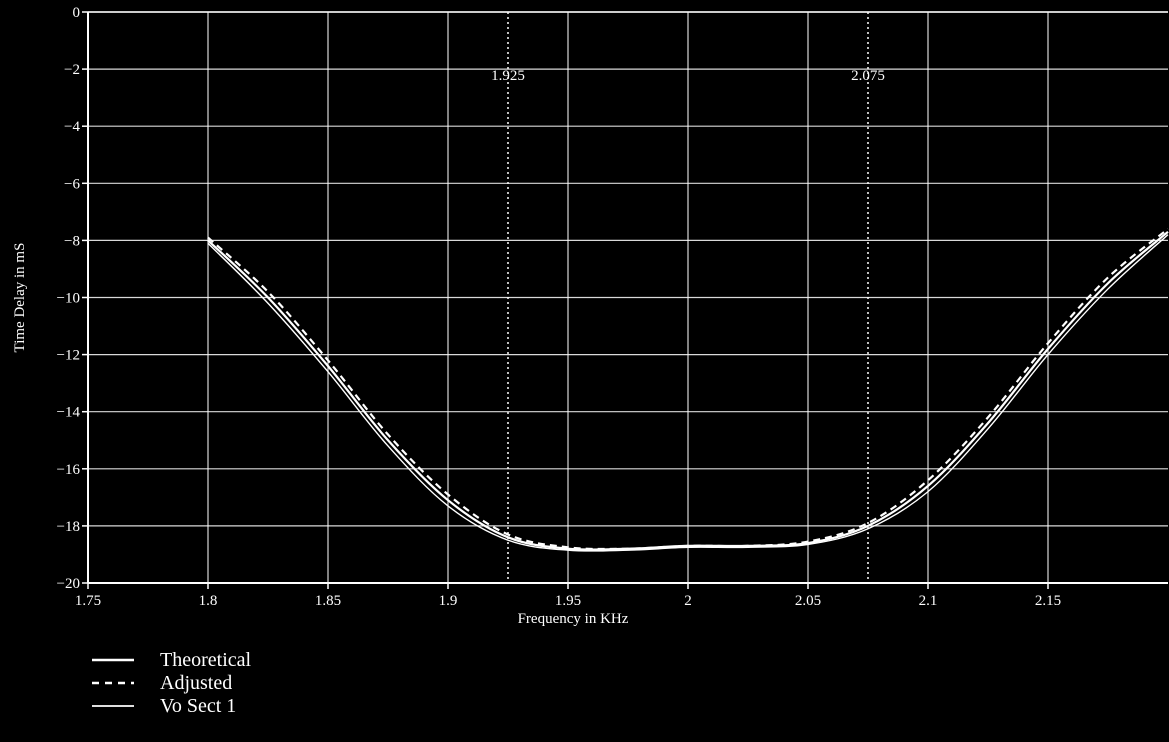 Image resolution: width=1169 pixels, height=742 pixels. Describe the element at coordinates (688, 601) in the screenshot. I see `x-tick-label: 2` at that location.